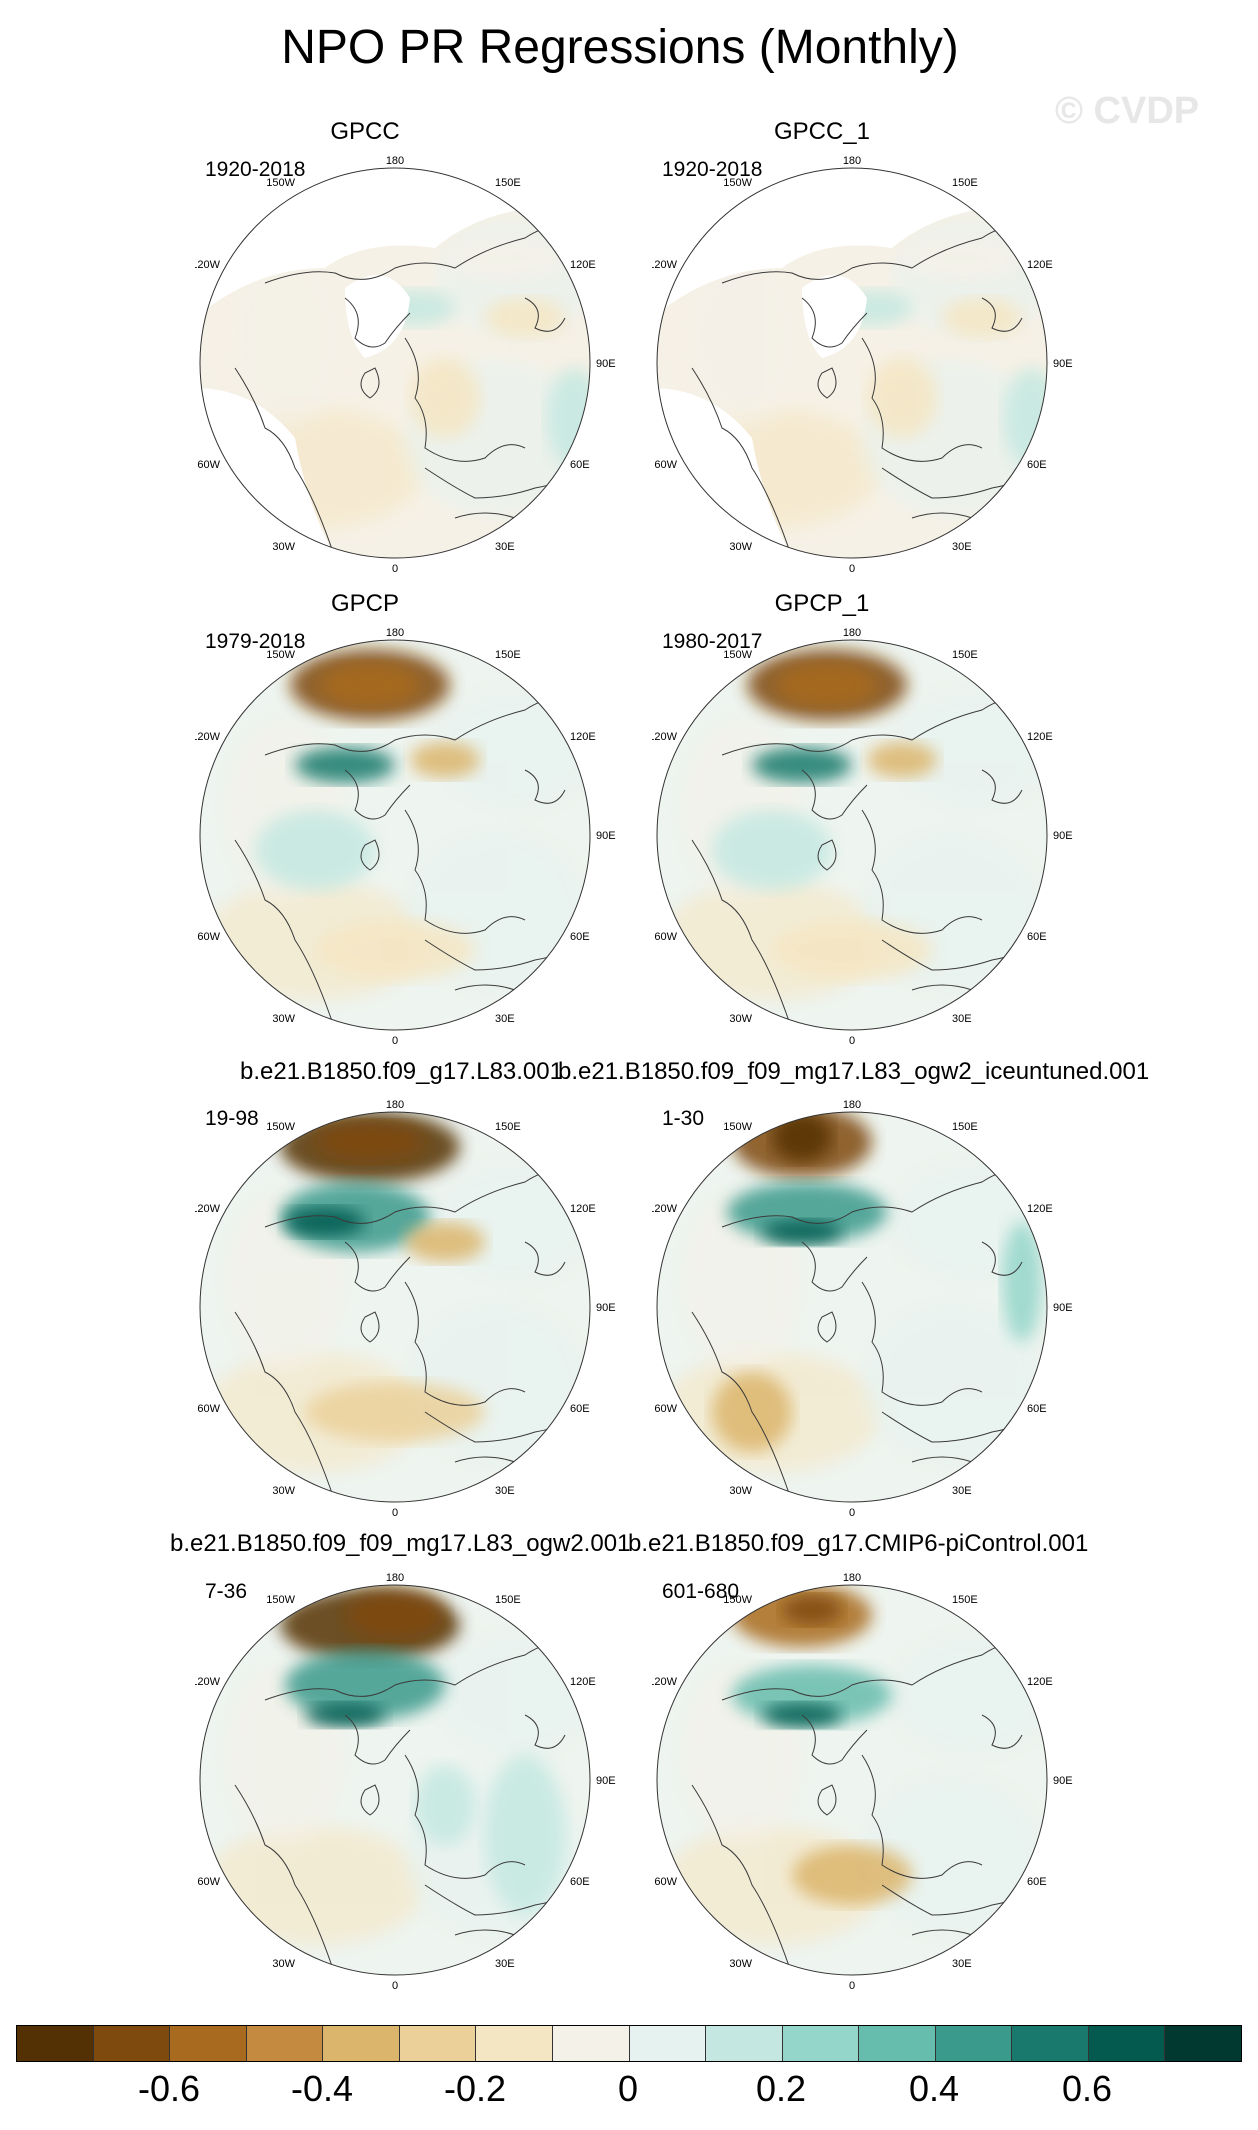  Describe the element at coordinates (255, 641) in the screenshot. I see `panel-period: 1979-2018` at that location.